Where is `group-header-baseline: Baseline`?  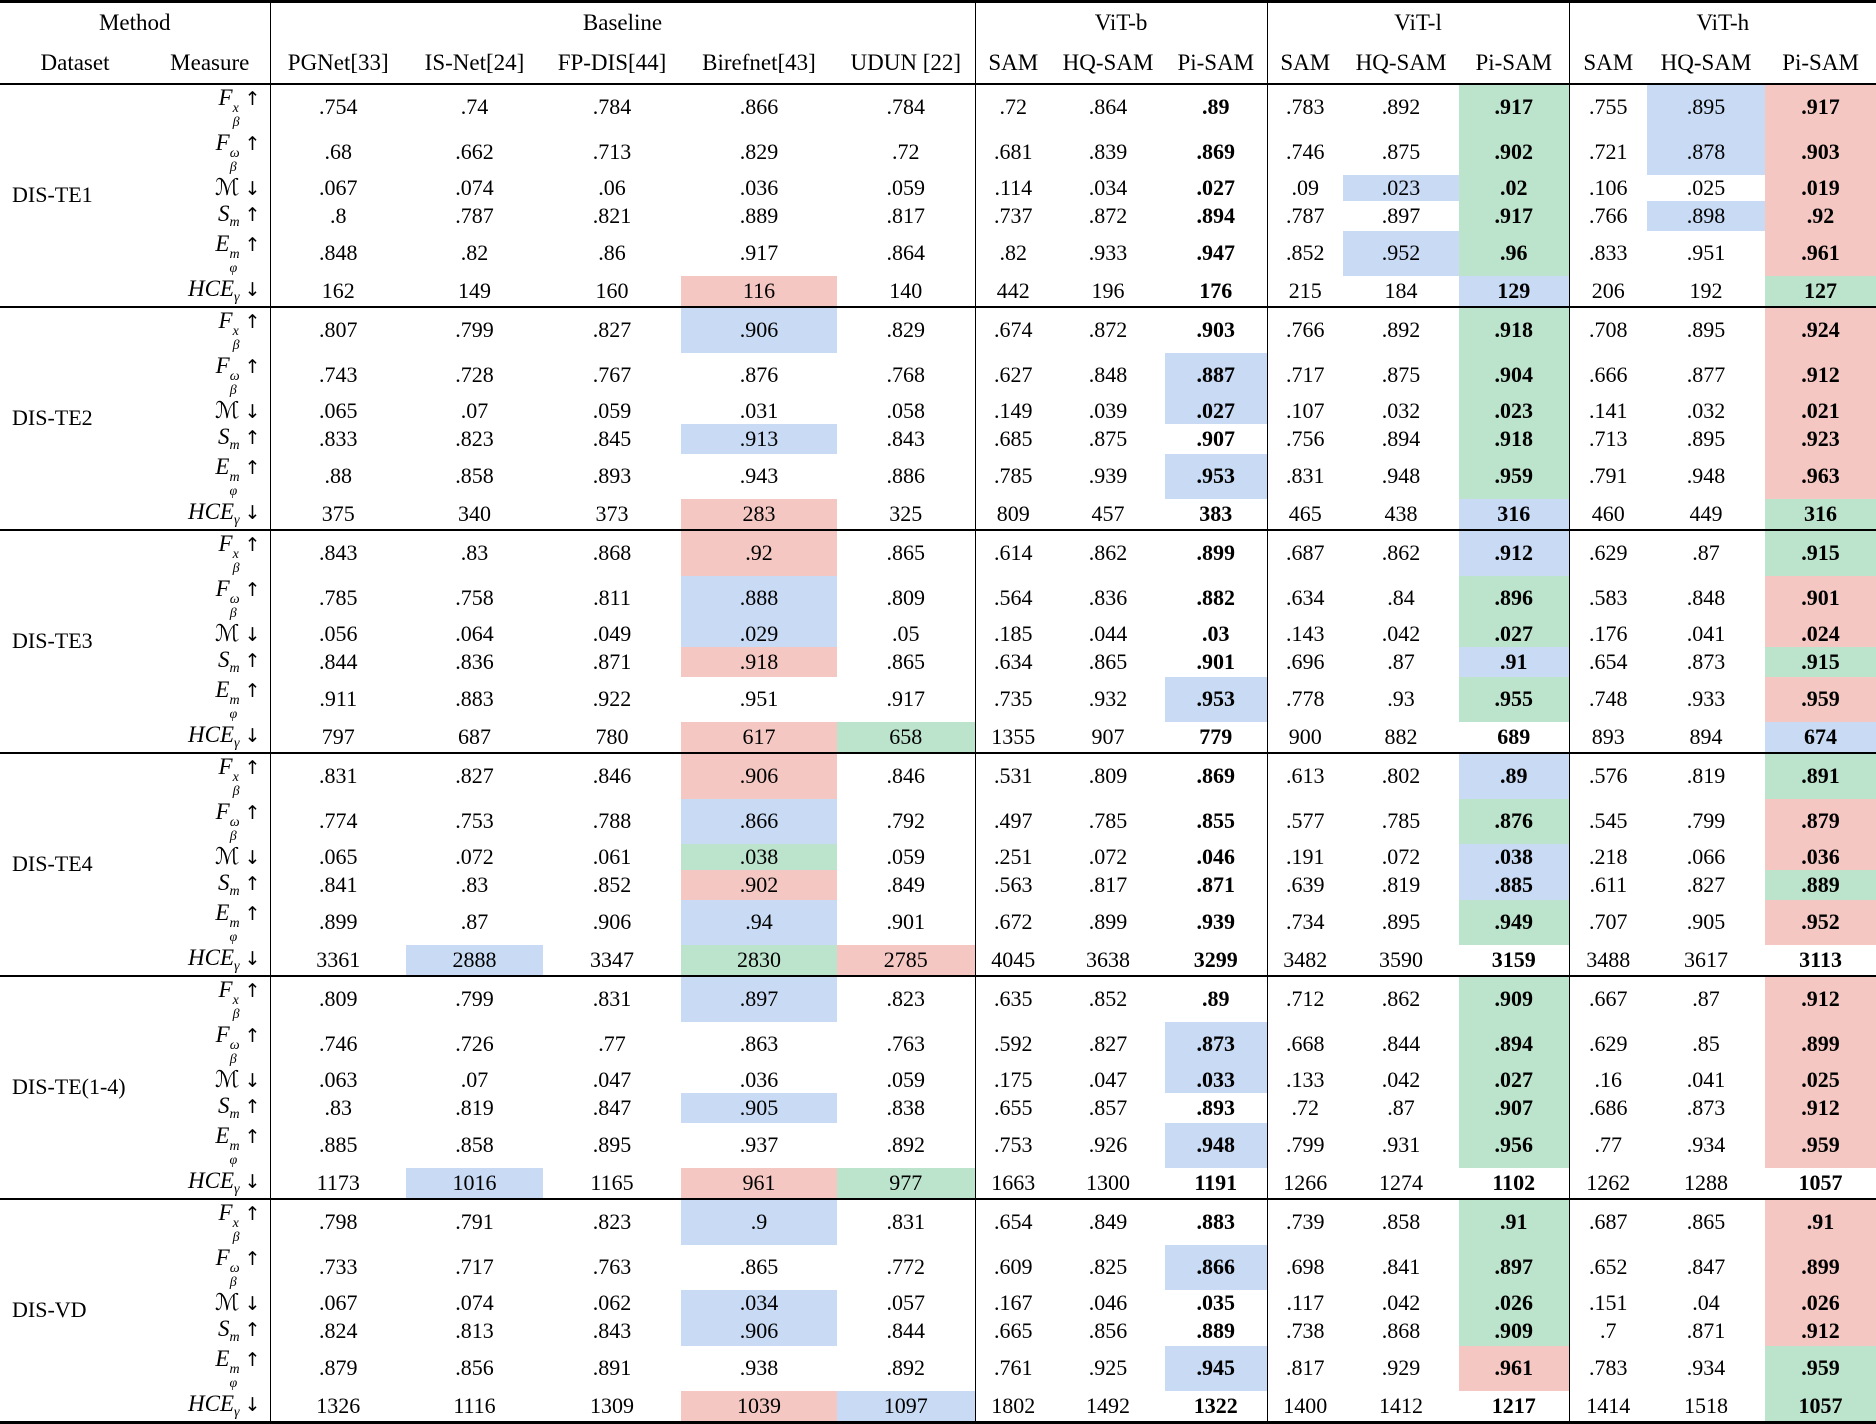
group-header-baseline: Baseline is located at coordinates (623, 22).